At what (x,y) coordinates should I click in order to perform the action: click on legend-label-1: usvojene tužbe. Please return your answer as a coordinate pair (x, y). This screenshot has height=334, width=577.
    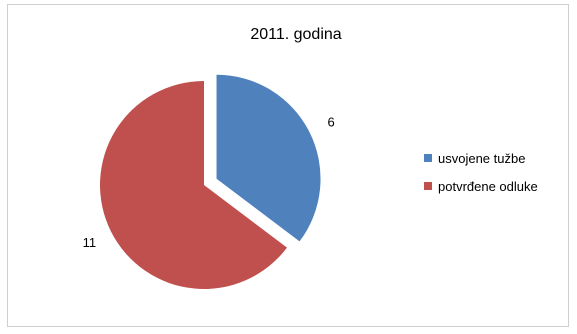
    Looking at the image, I should click on (481, 158).